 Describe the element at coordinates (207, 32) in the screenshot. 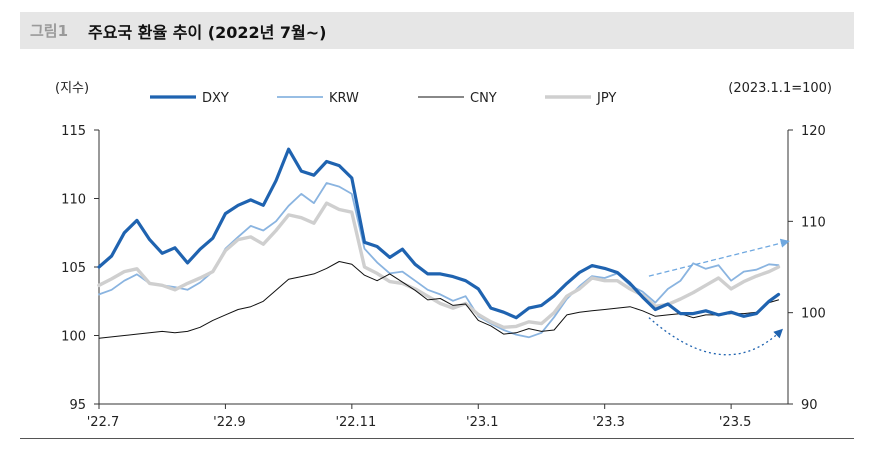

I see `chart-title: 주요국 환율 추이 (2022년 7월~)` at that location.